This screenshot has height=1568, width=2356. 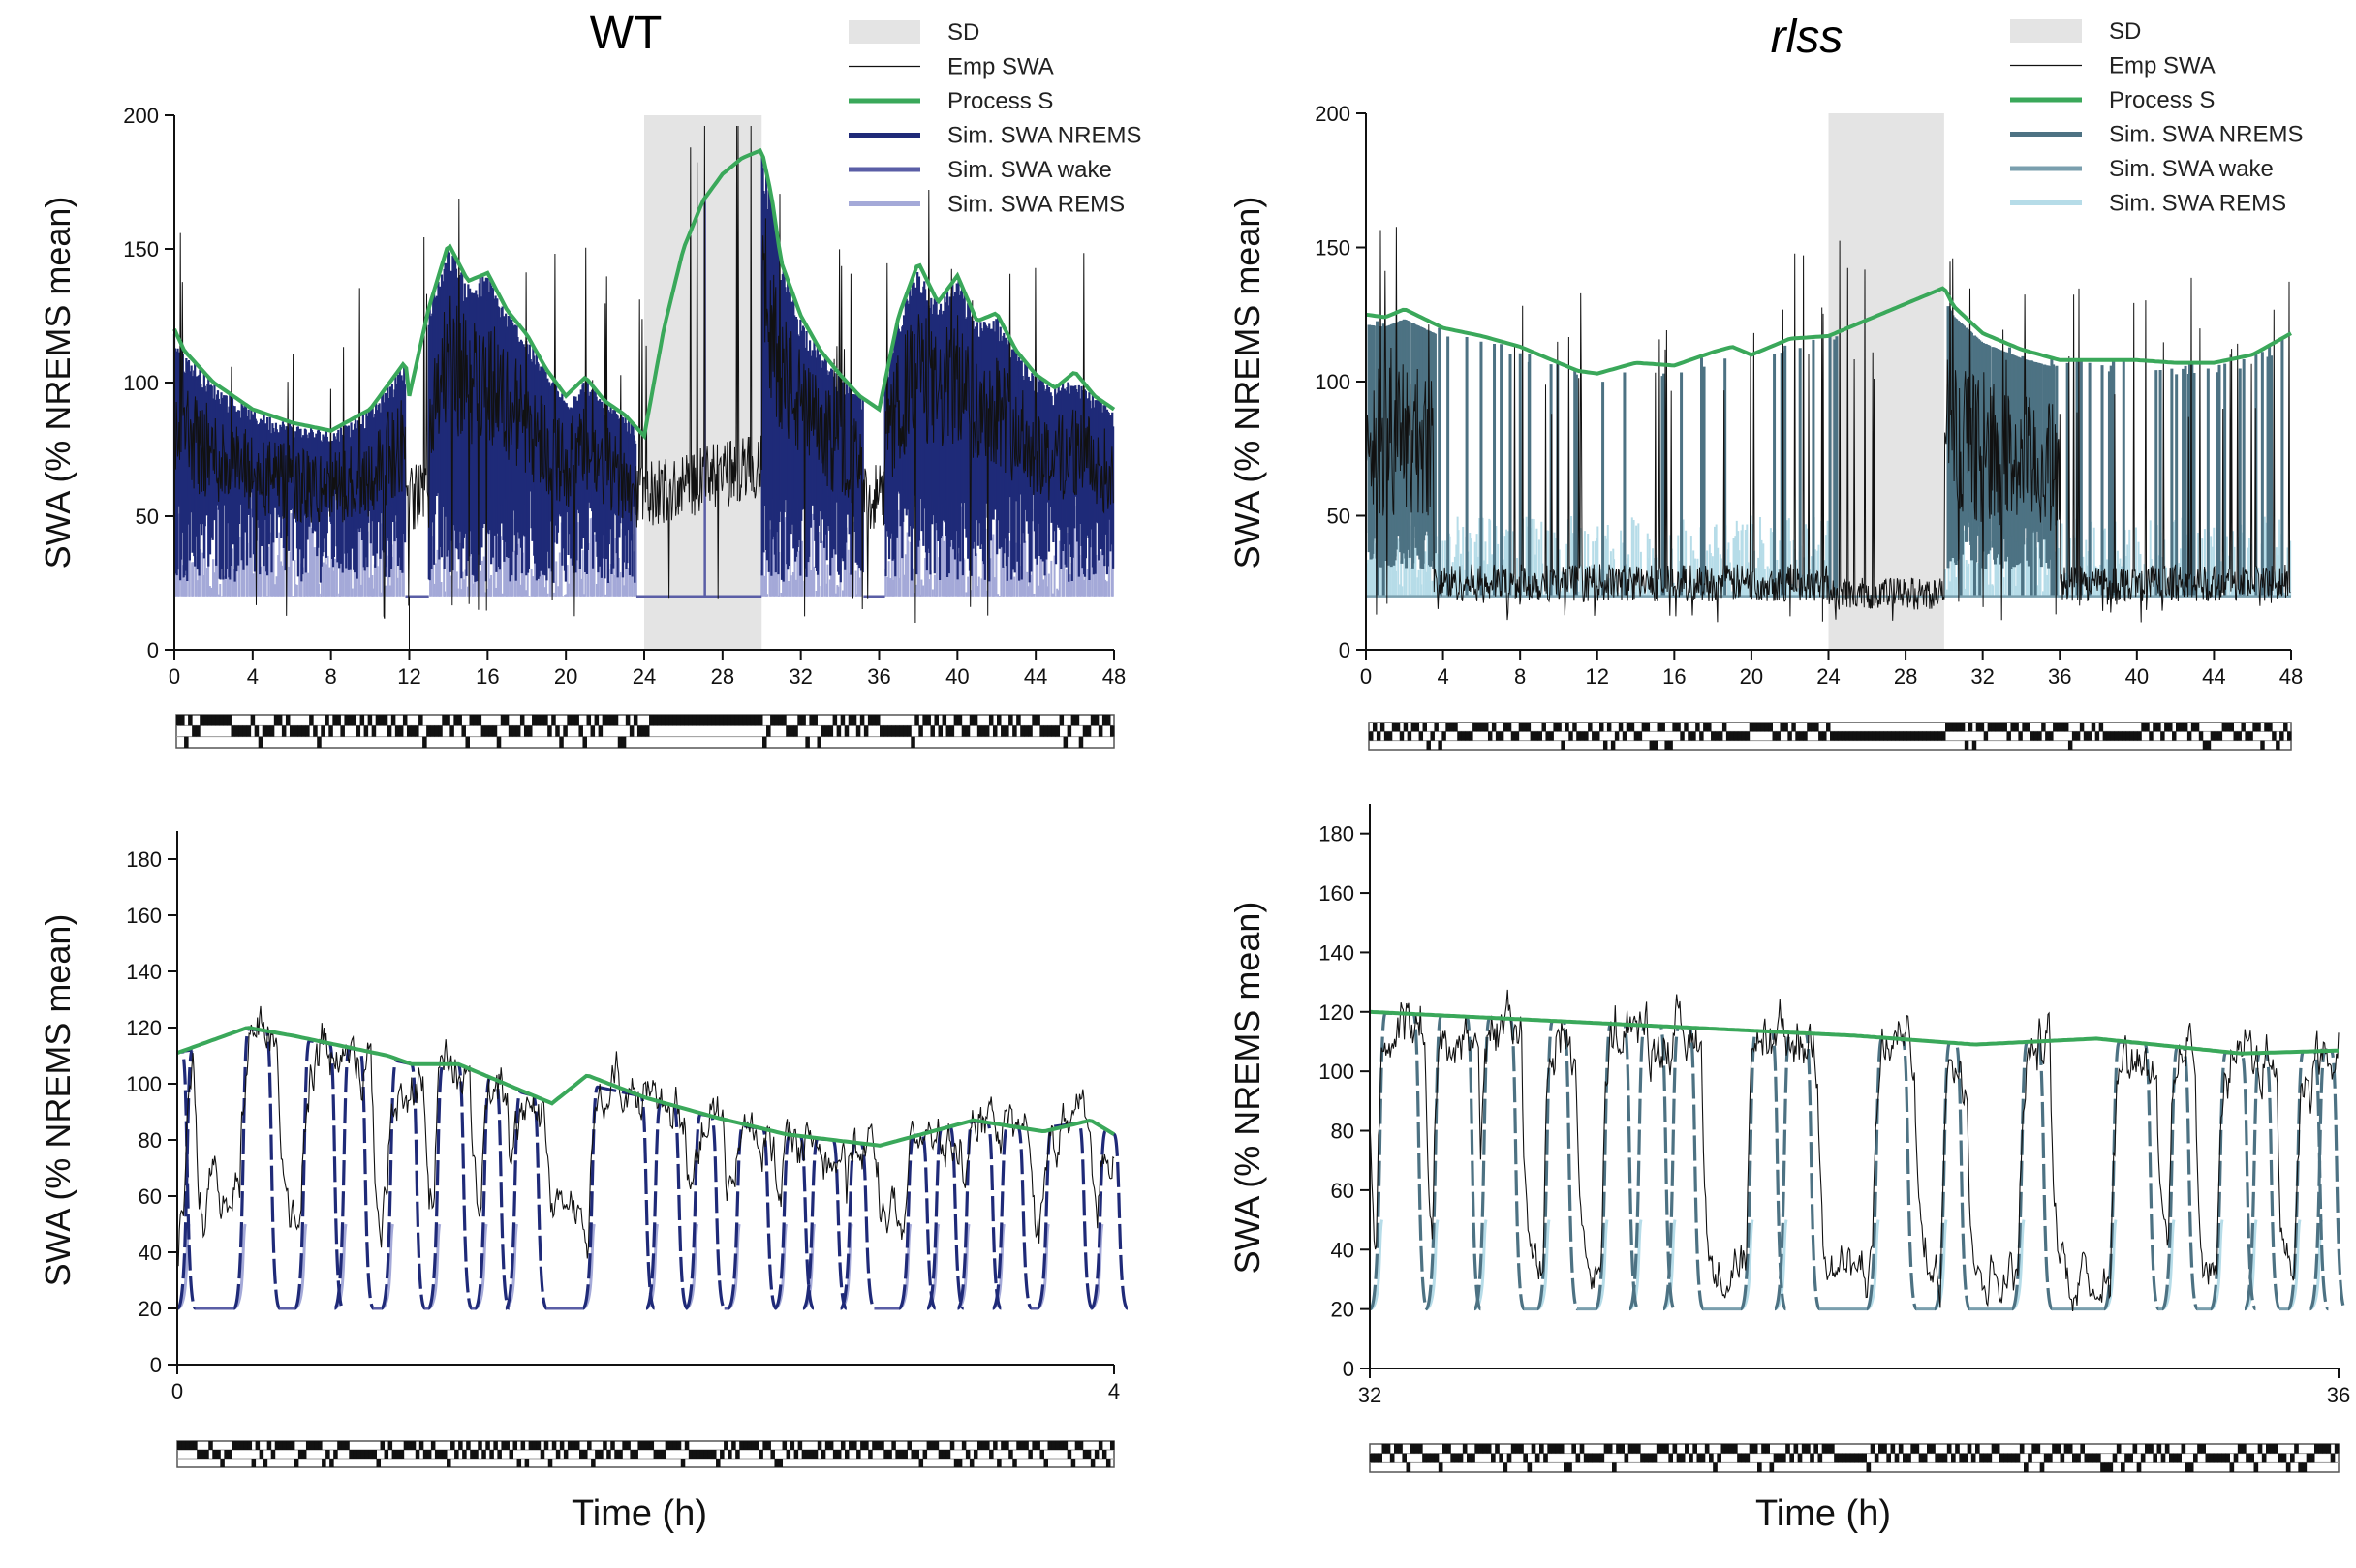 I want to click on legend-label: Sim. SWA NREMS, so click(x=1044, y=136).